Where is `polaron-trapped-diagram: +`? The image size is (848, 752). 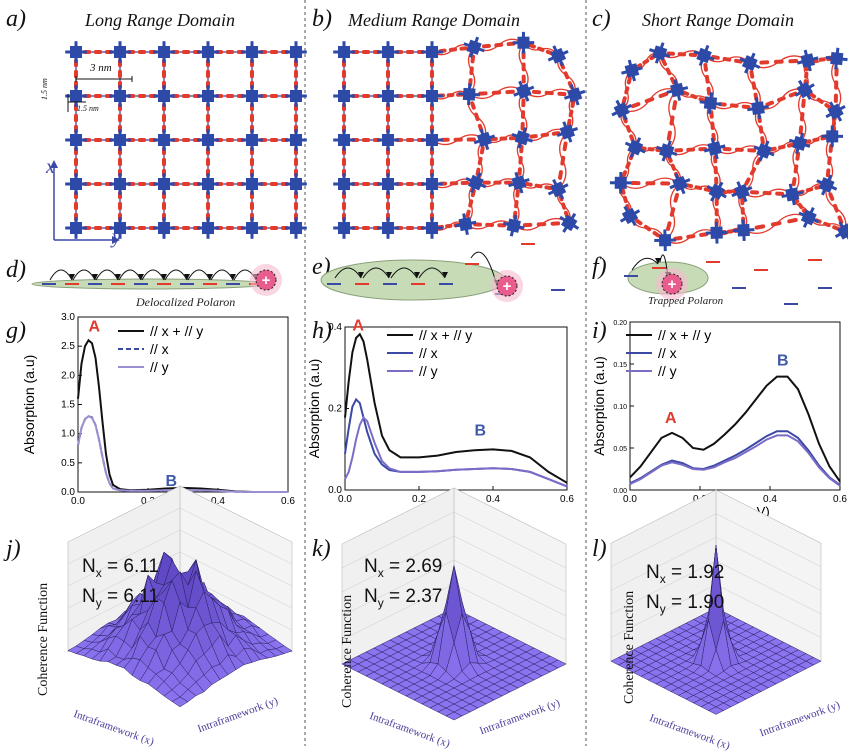 polaron-trapped-diagram: + is located at coordinates (727, 275).